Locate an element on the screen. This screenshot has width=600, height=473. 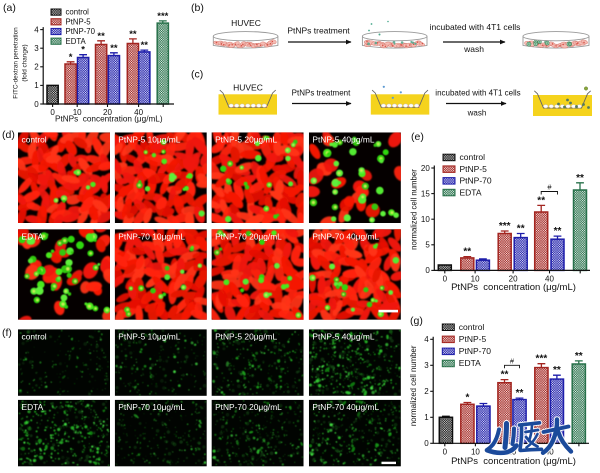
svg-text: 15 is located at coordinates (425, 193).